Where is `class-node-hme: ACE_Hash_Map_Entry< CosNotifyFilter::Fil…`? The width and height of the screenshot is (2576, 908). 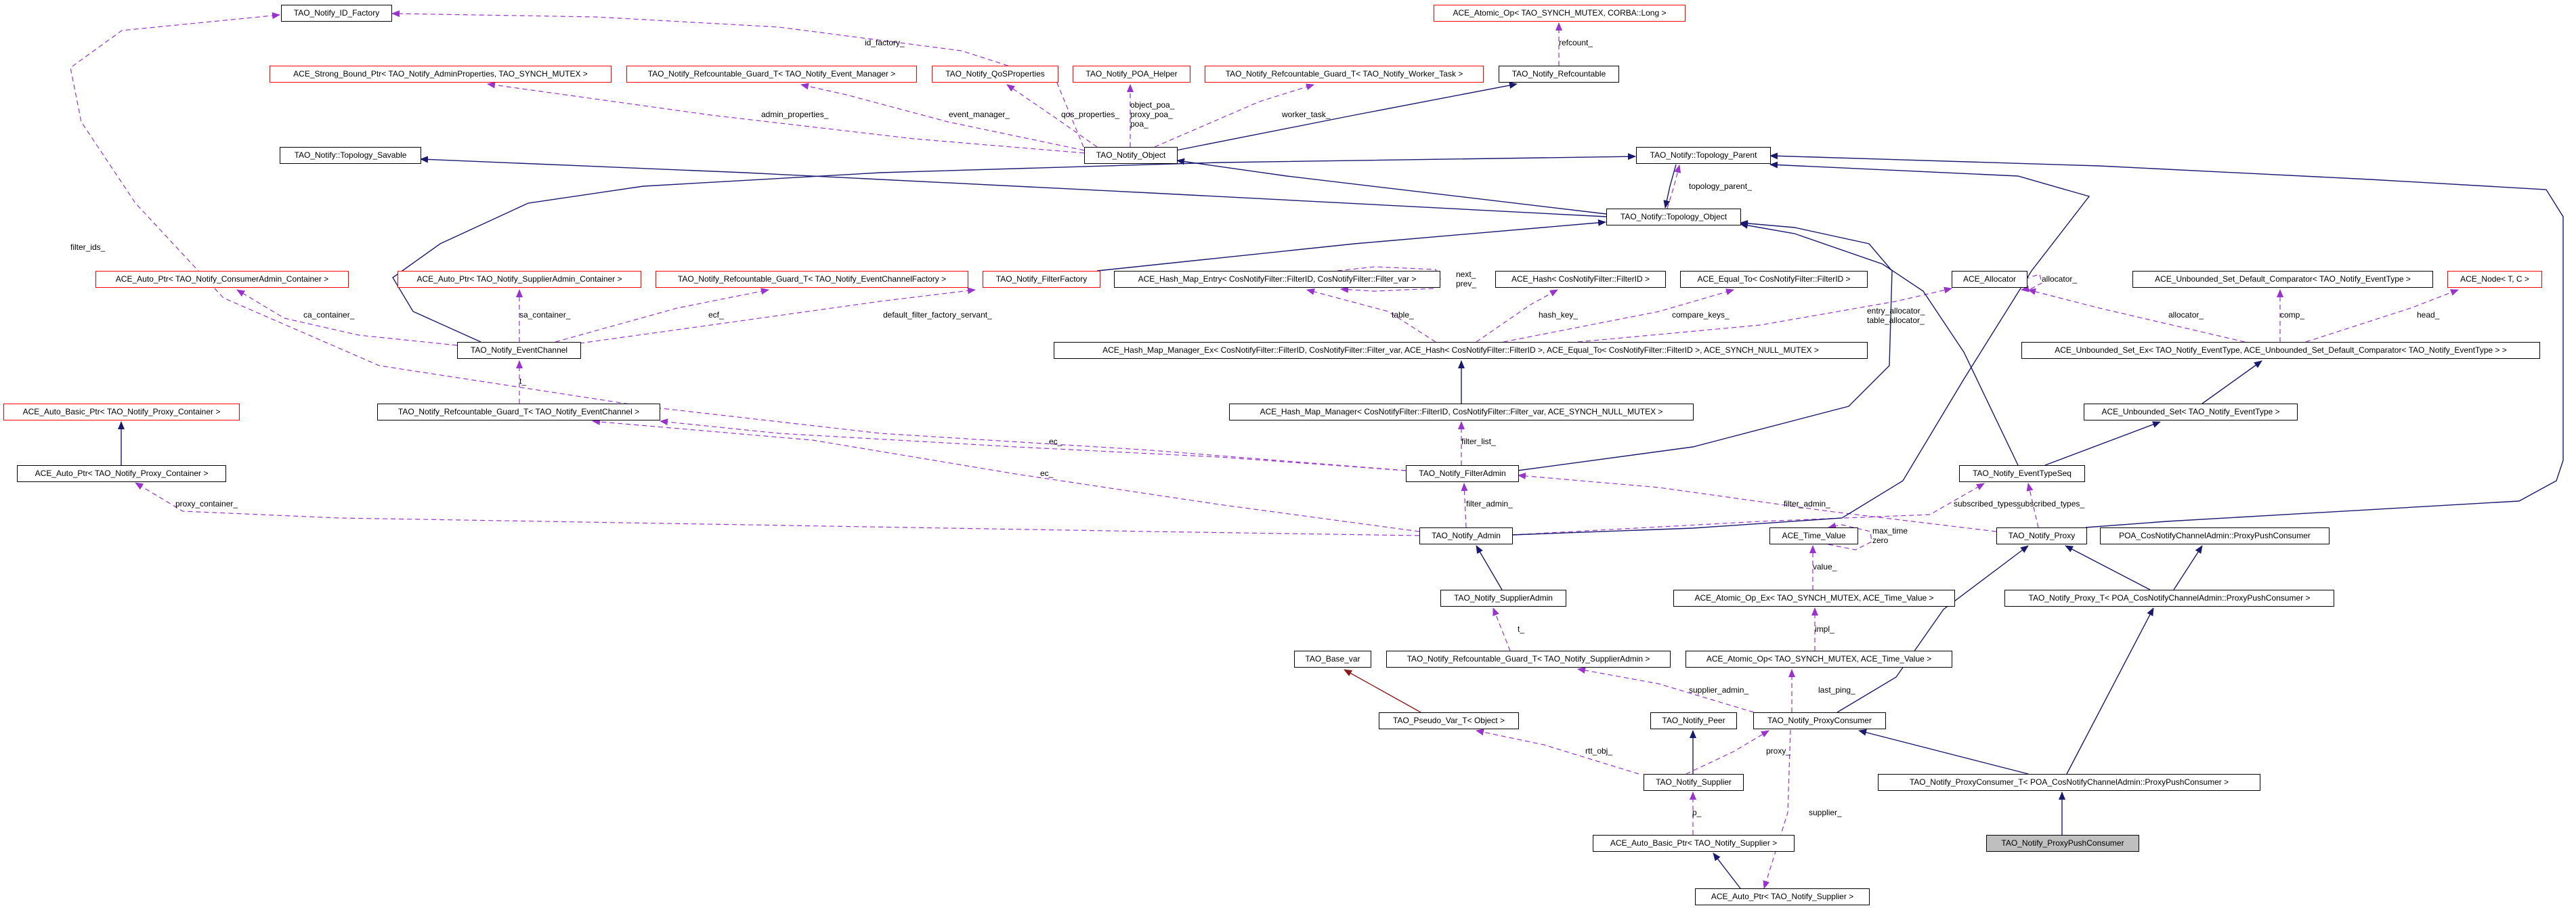 class-node-hme: ACE_Hash_Map_Entry< CosNotifyFilter::Fil… is located at coordinates (1277, 279).